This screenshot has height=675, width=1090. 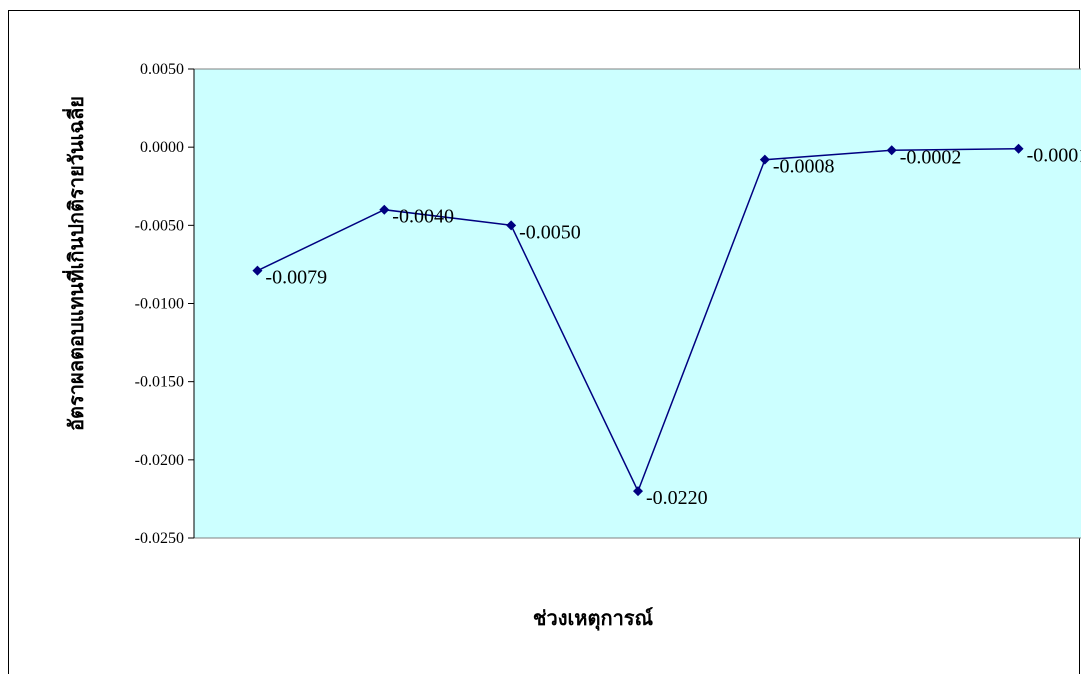 I want to click on y-tick-label: -0.0200, so click(x=159, y=460).